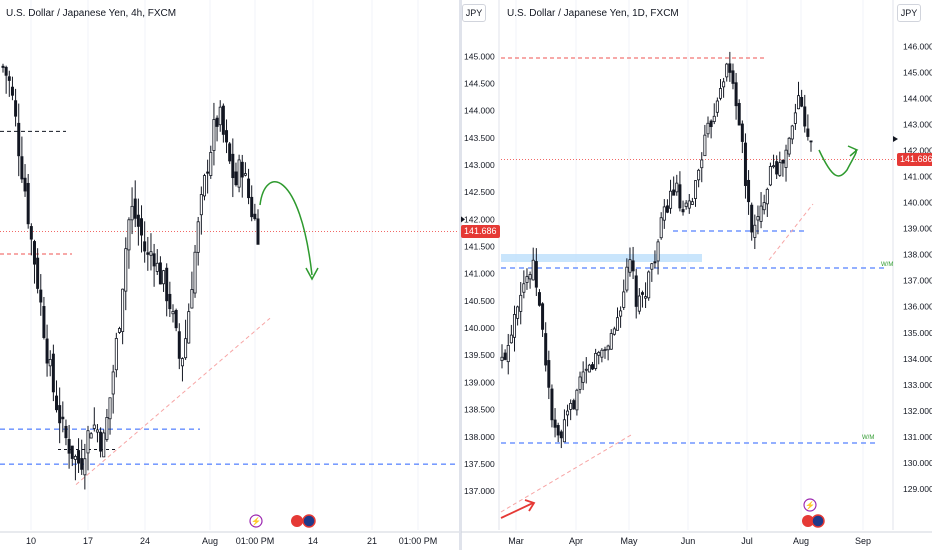 This screenshot has height=555, width=932. What do you see at coordinates (474, 13) in the screenshot?
I see `left-currency-chip: JPY` at bounding box center [474, 13].